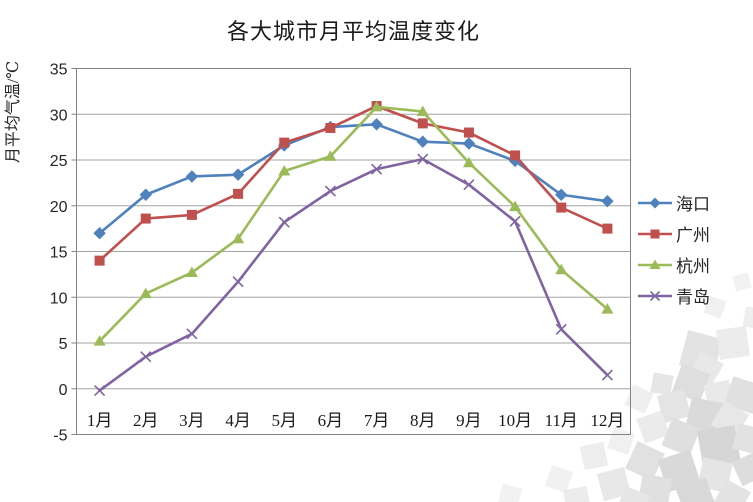 The image size is (753, 502). What do you see at coordinates (63, 390) in the screenshot?
I see `y-tick-label: 0` at bounding box center [63, 390].